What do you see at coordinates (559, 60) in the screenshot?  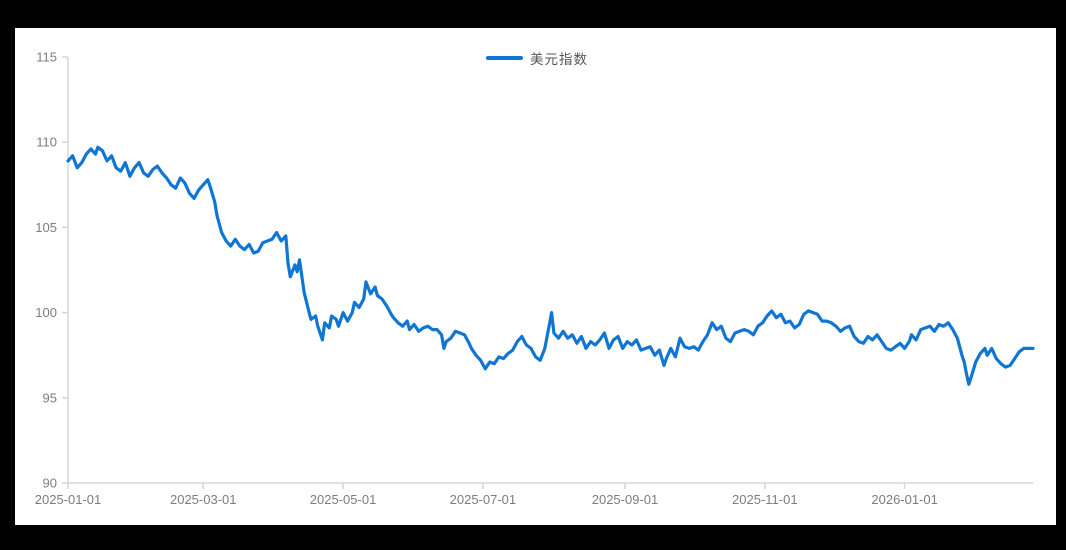 I see `legend-label: 美元指数` at bounding box center [559, 60].